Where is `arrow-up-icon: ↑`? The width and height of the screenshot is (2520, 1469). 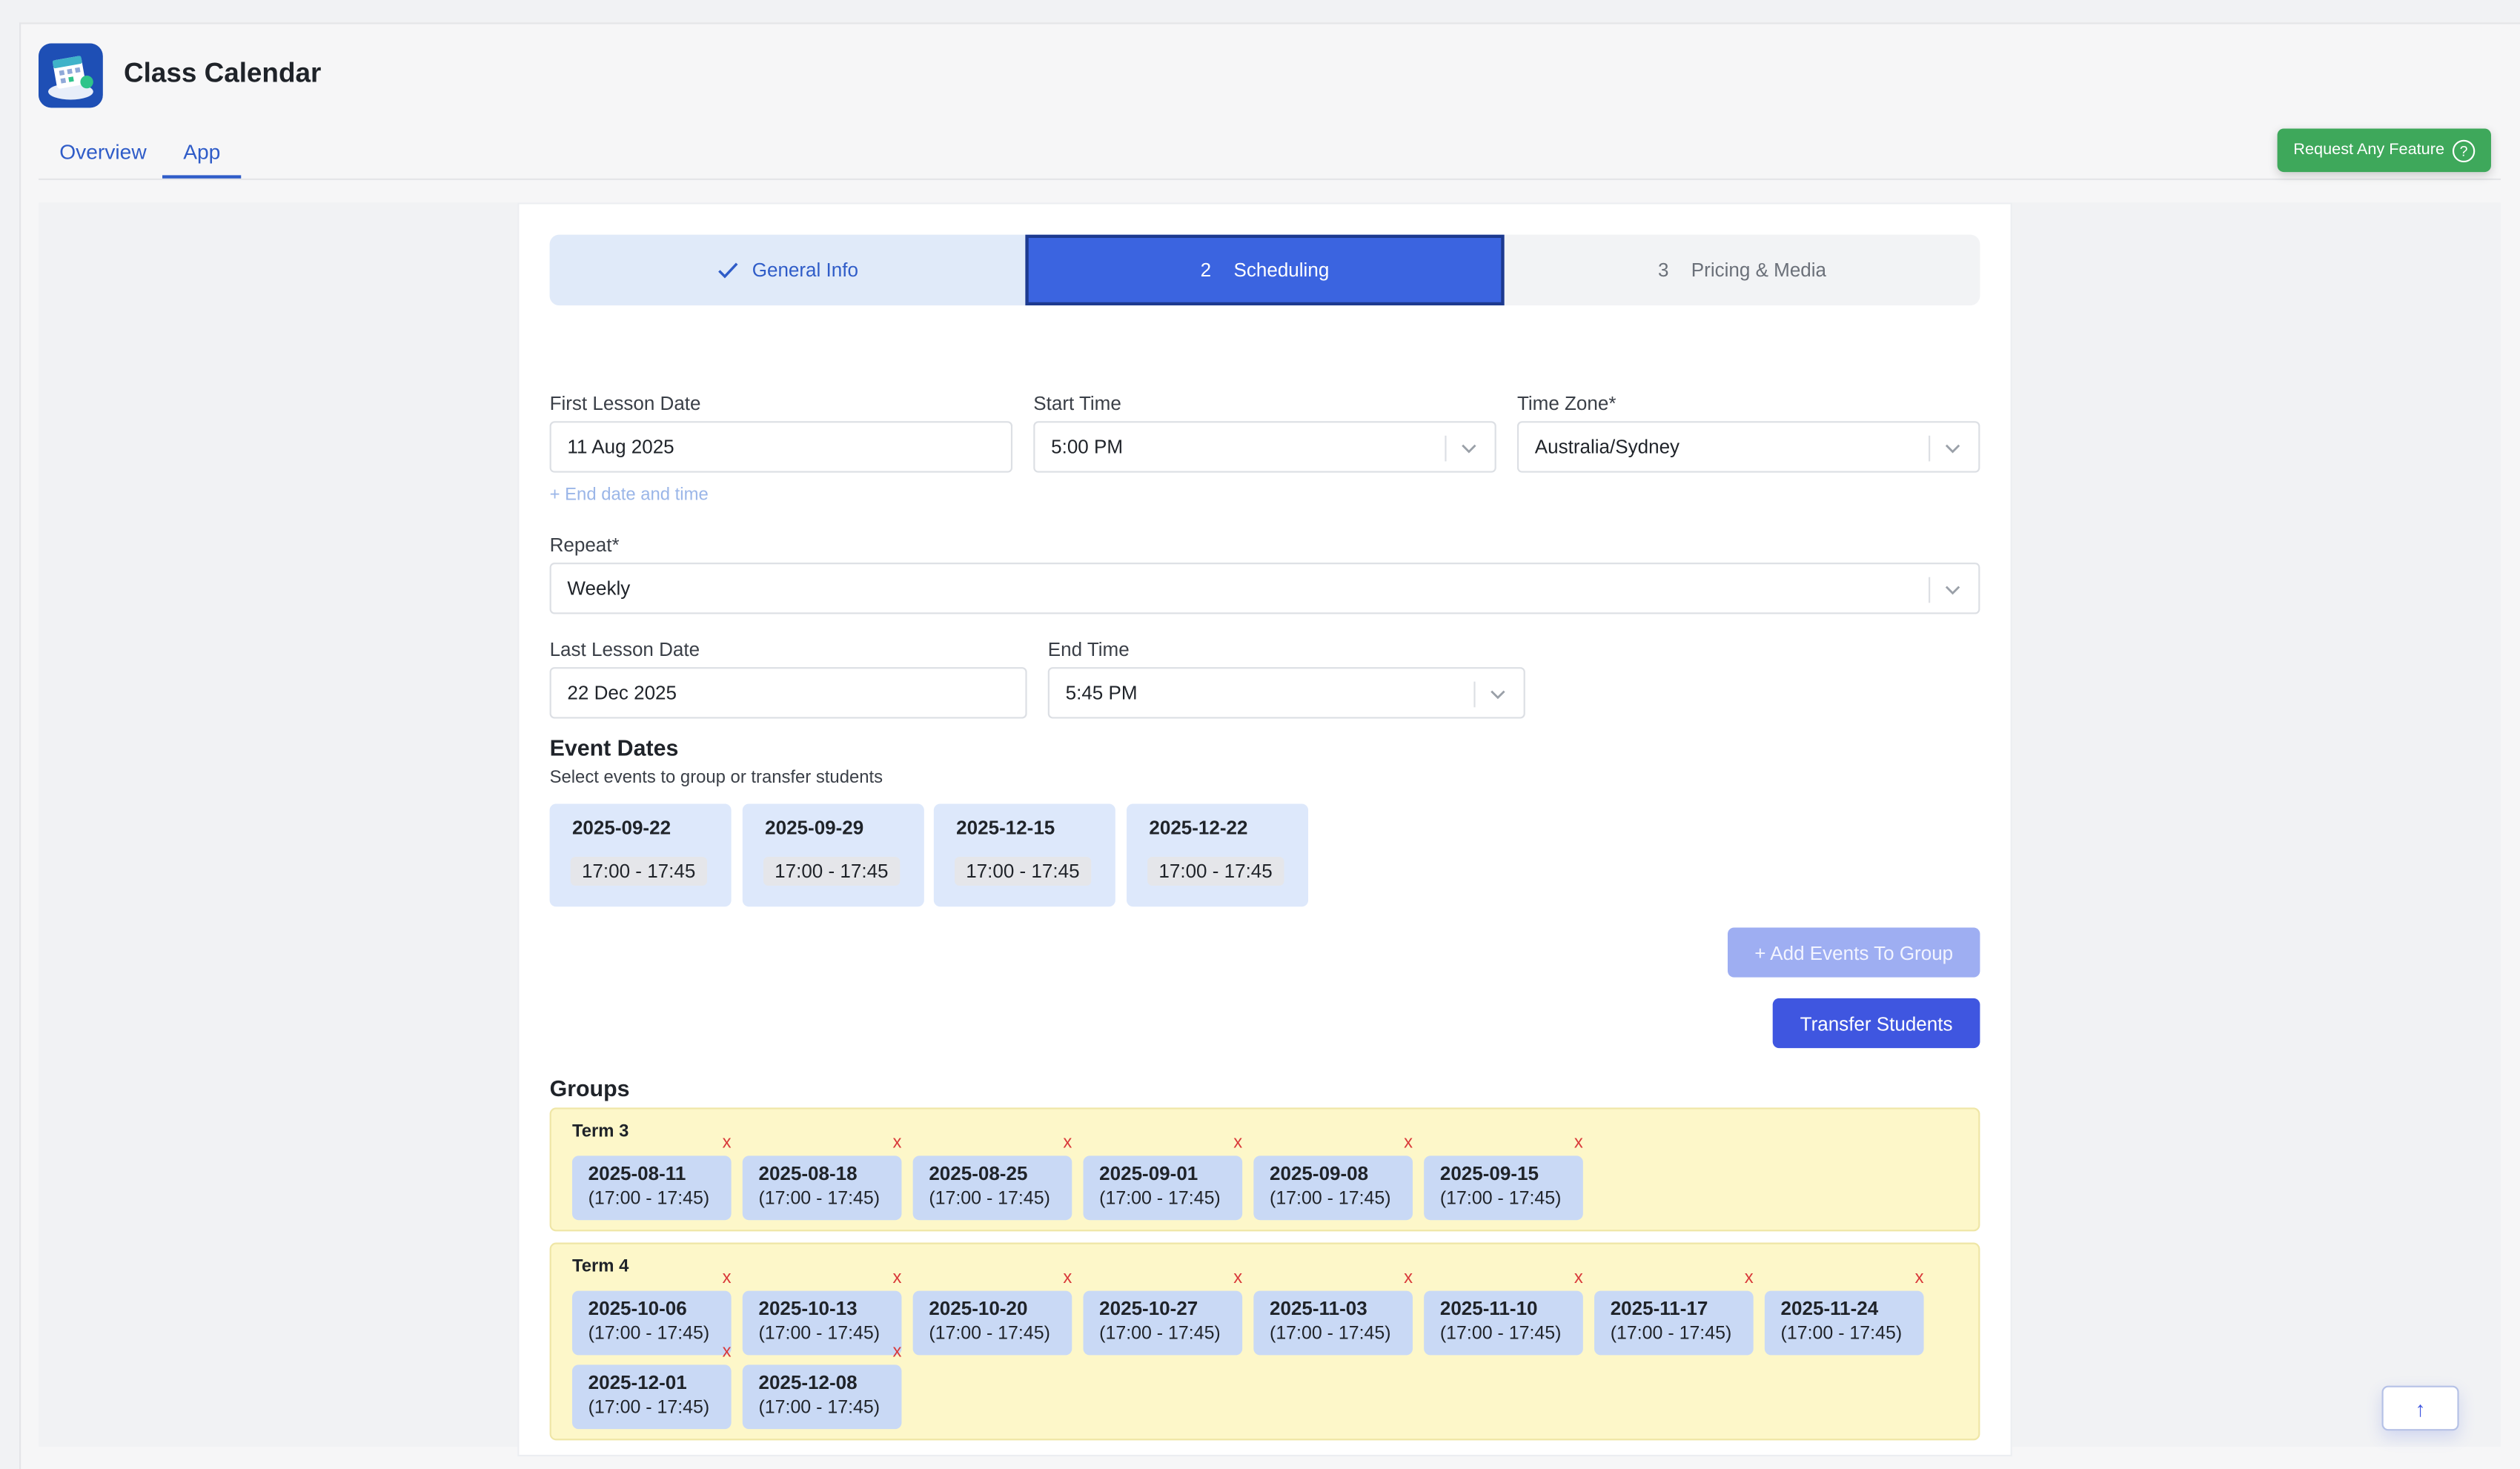 arrow-up-icon: ↑ is located at coordinates (2421, 1408).